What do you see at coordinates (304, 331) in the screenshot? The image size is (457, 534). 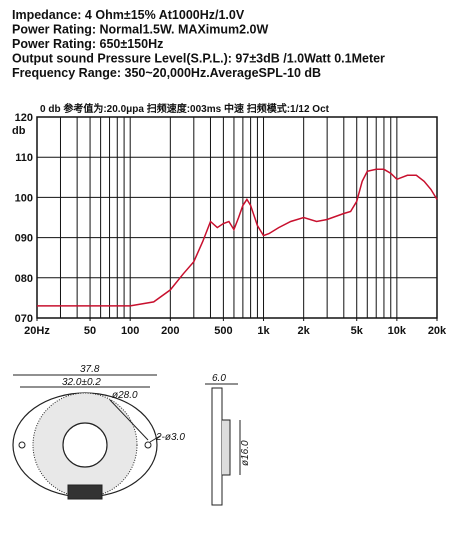 I see `x-tick-label: 2k` at bounding box center [304, 331].